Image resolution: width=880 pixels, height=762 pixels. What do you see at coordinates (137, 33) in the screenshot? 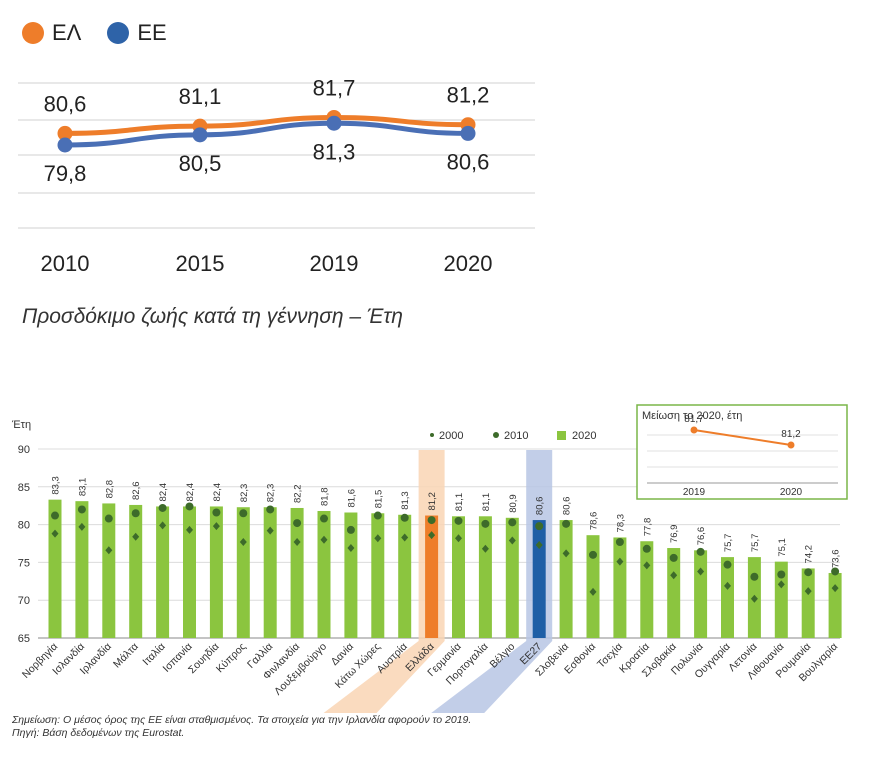
I see `legend-entry-eu: ΕΕ` at bounding box center [137, 33].